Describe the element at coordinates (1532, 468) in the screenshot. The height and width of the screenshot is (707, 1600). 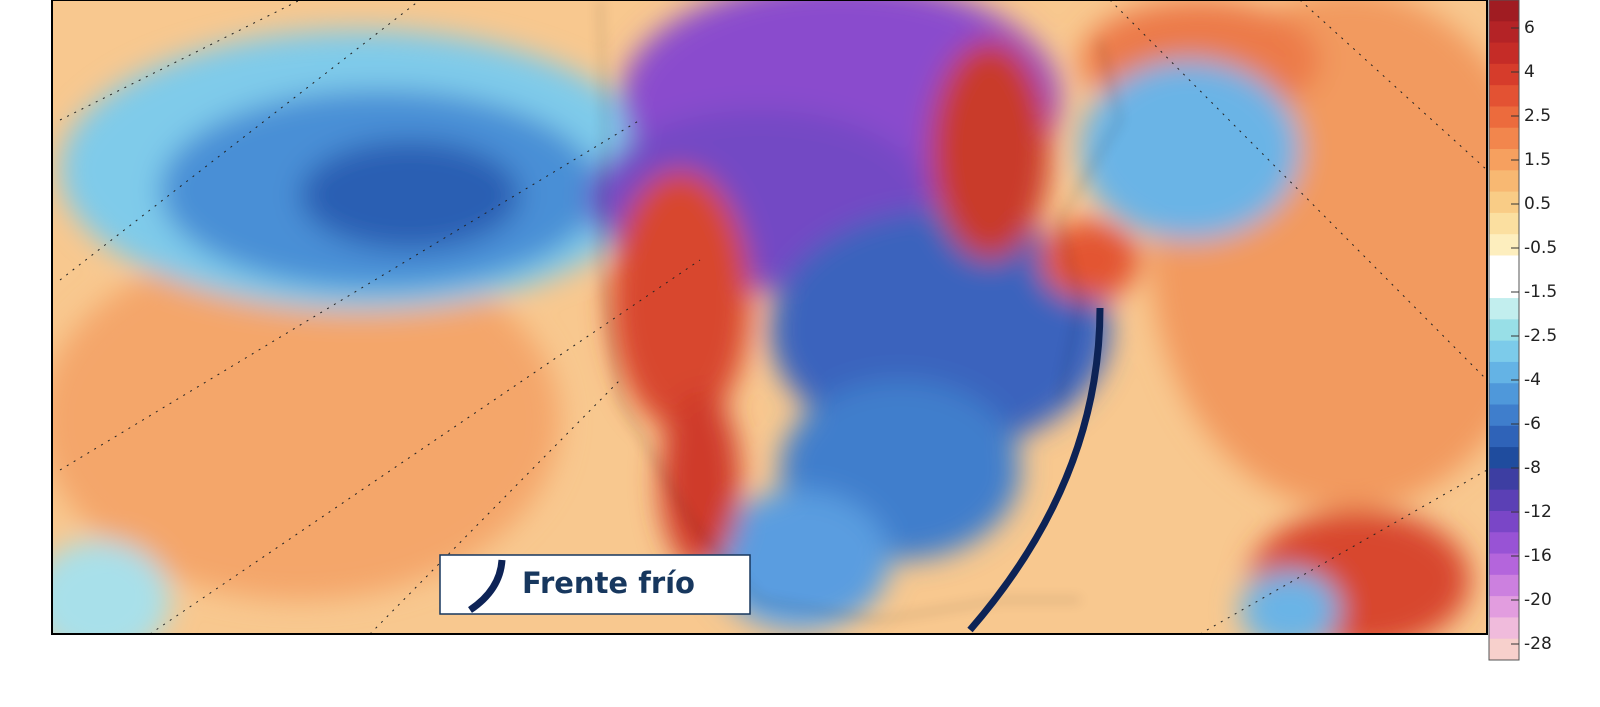
I see `colorbar-label: -8` at that location.